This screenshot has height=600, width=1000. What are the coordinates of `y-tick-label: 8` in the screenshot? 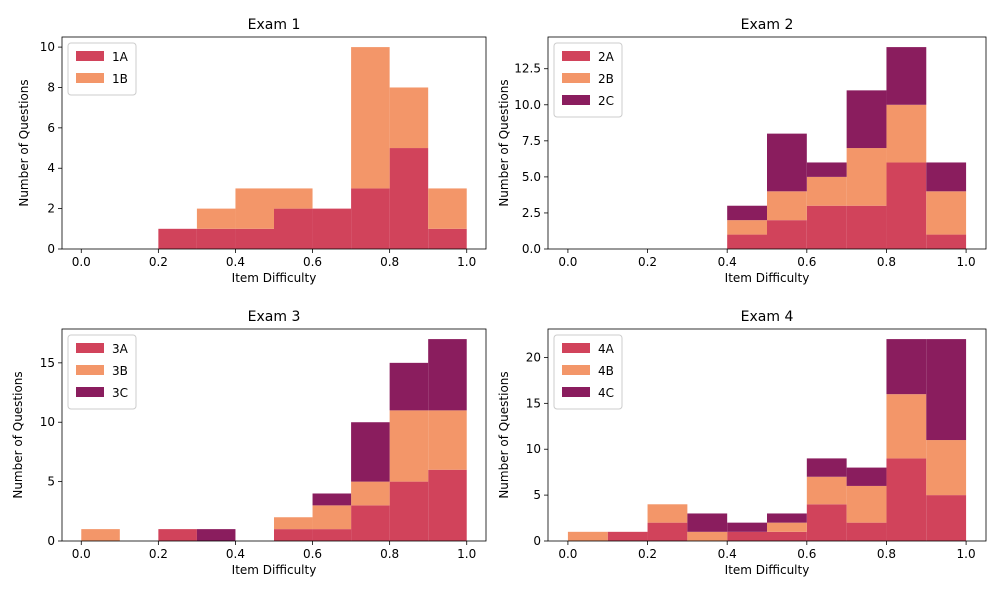 It's located at (51, 87).